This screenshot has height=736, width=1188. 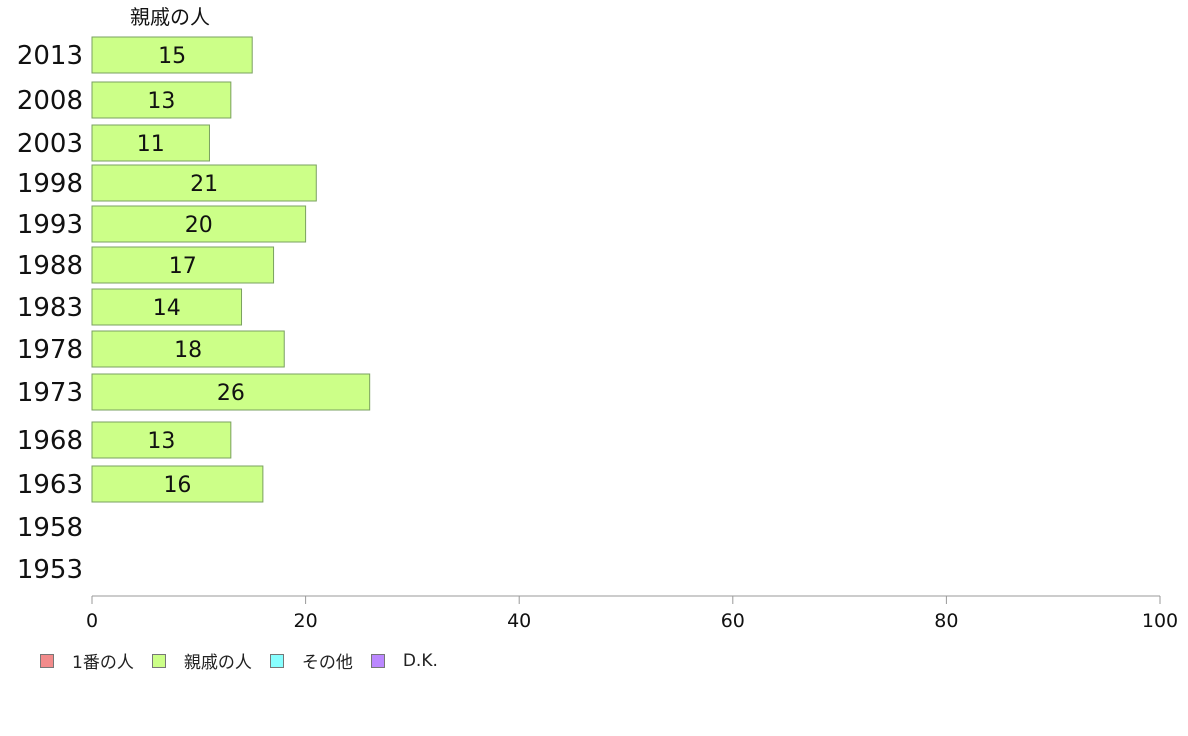 I want to click on category-label-1993: 1993, so click(x=50, y=225).